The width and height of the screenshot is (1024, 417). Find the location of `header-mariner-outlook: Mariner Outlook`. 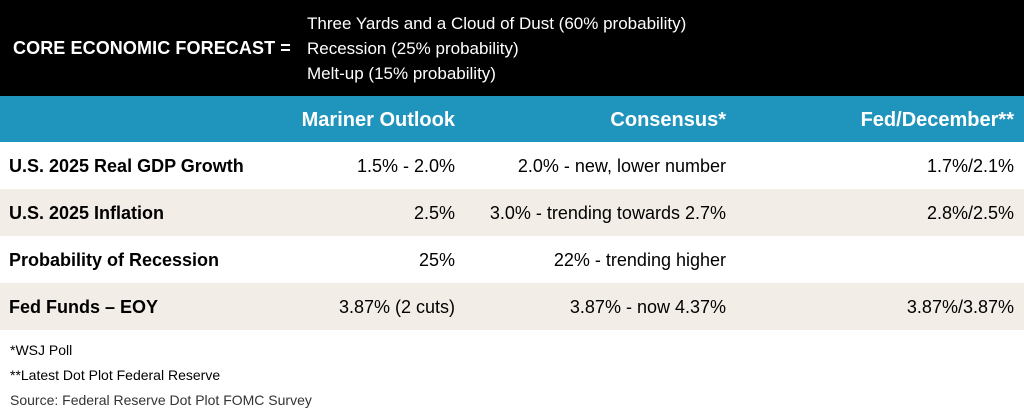

header-mariner-outlook: Mariner Outlook is located at coordinates (378, 120).